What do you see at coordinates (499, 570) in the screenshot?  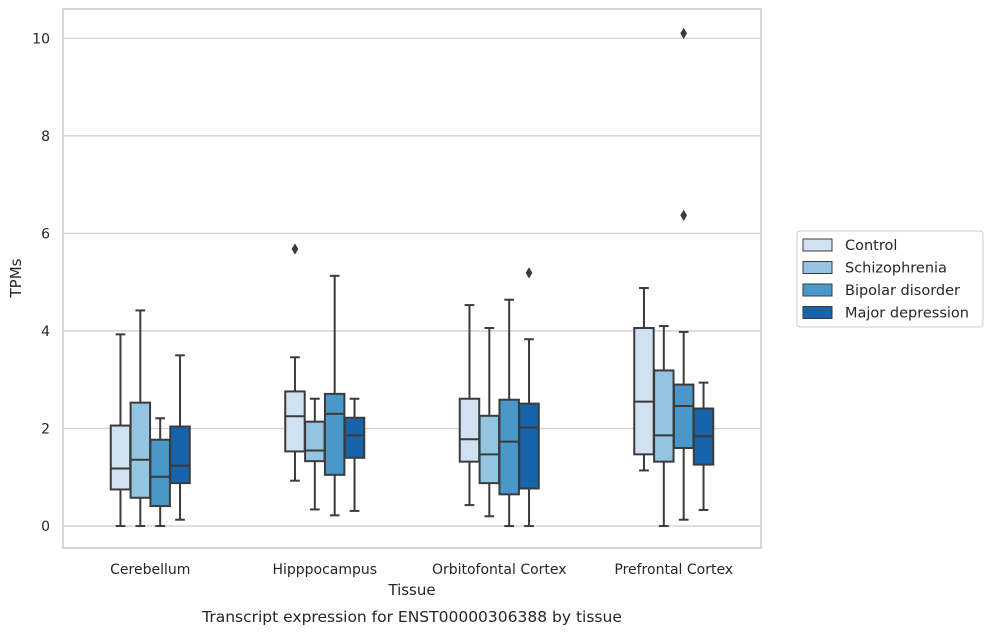 I see `x-tick-label: Orbitofontal Cortex` at bounding box center [499, 570].